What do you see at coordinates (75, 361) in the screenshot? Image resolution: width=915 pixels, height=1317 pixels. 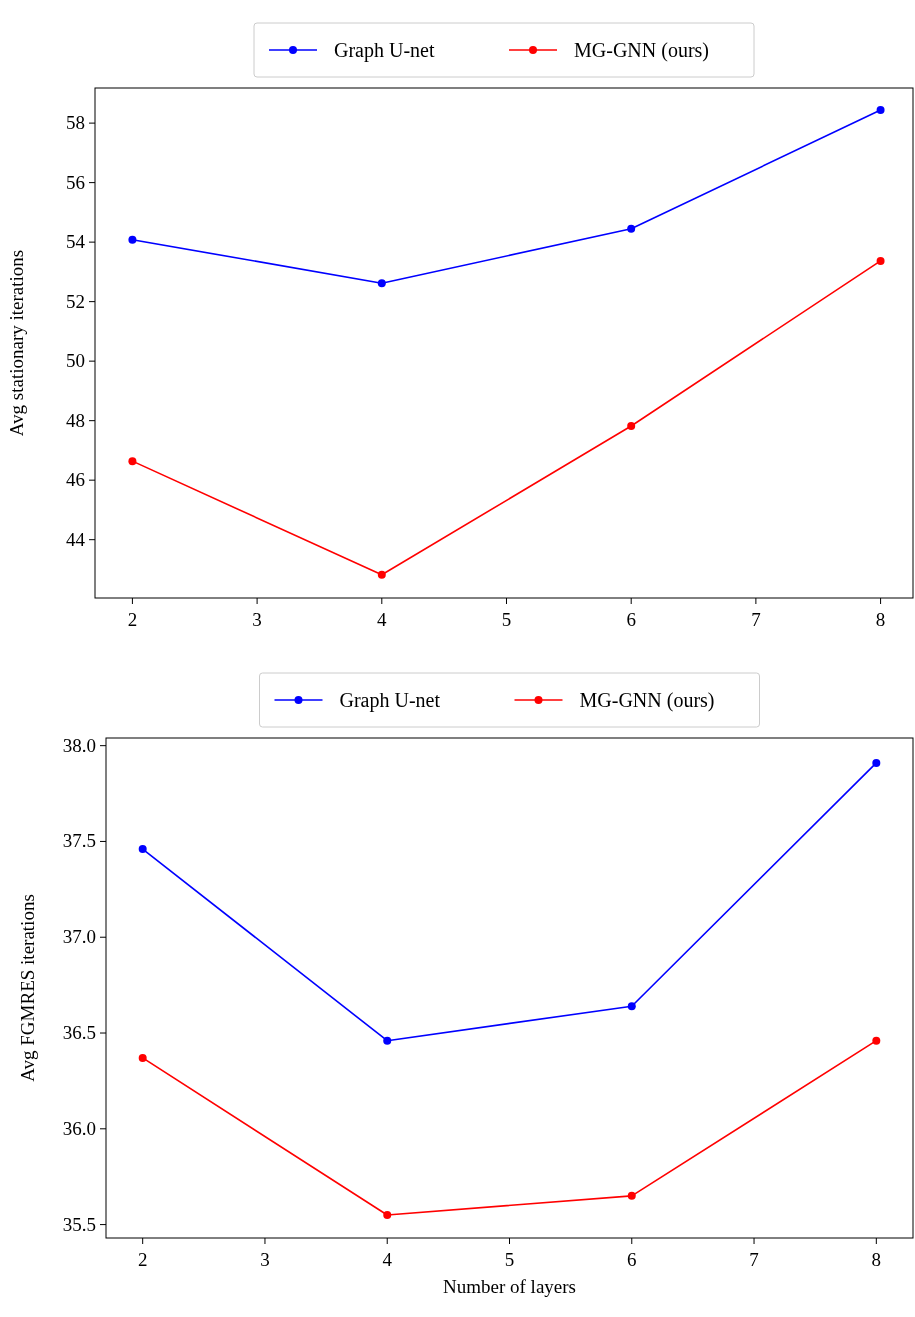 I see `y-tick-label: 50` at bounding box center [75, 361].